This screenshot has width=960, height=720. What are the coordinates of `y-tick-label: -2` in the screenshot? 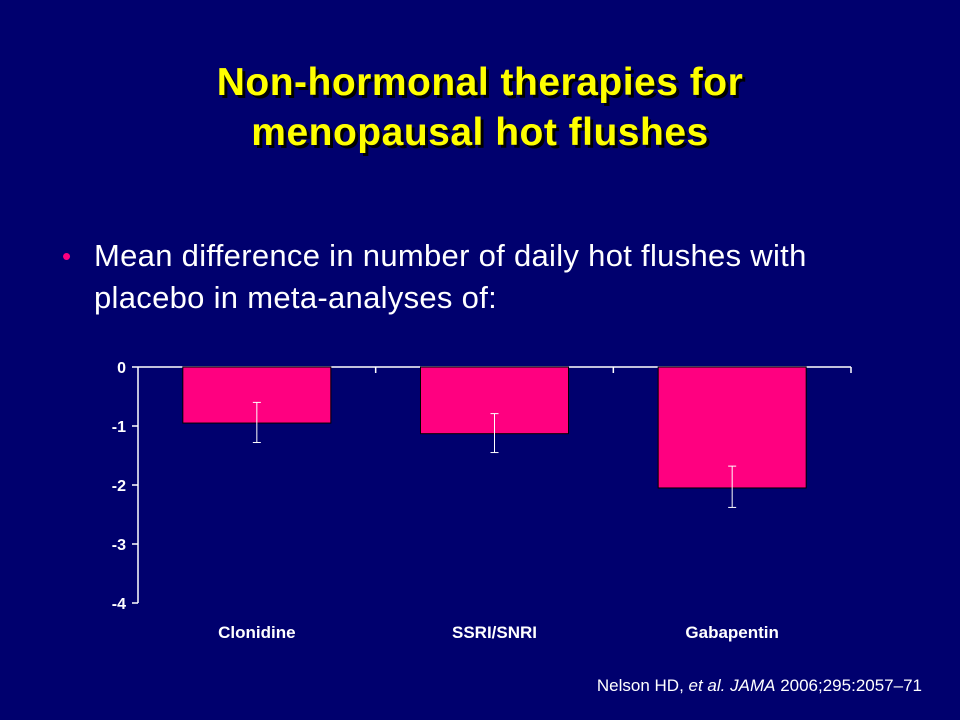 It's located at (119, 486).